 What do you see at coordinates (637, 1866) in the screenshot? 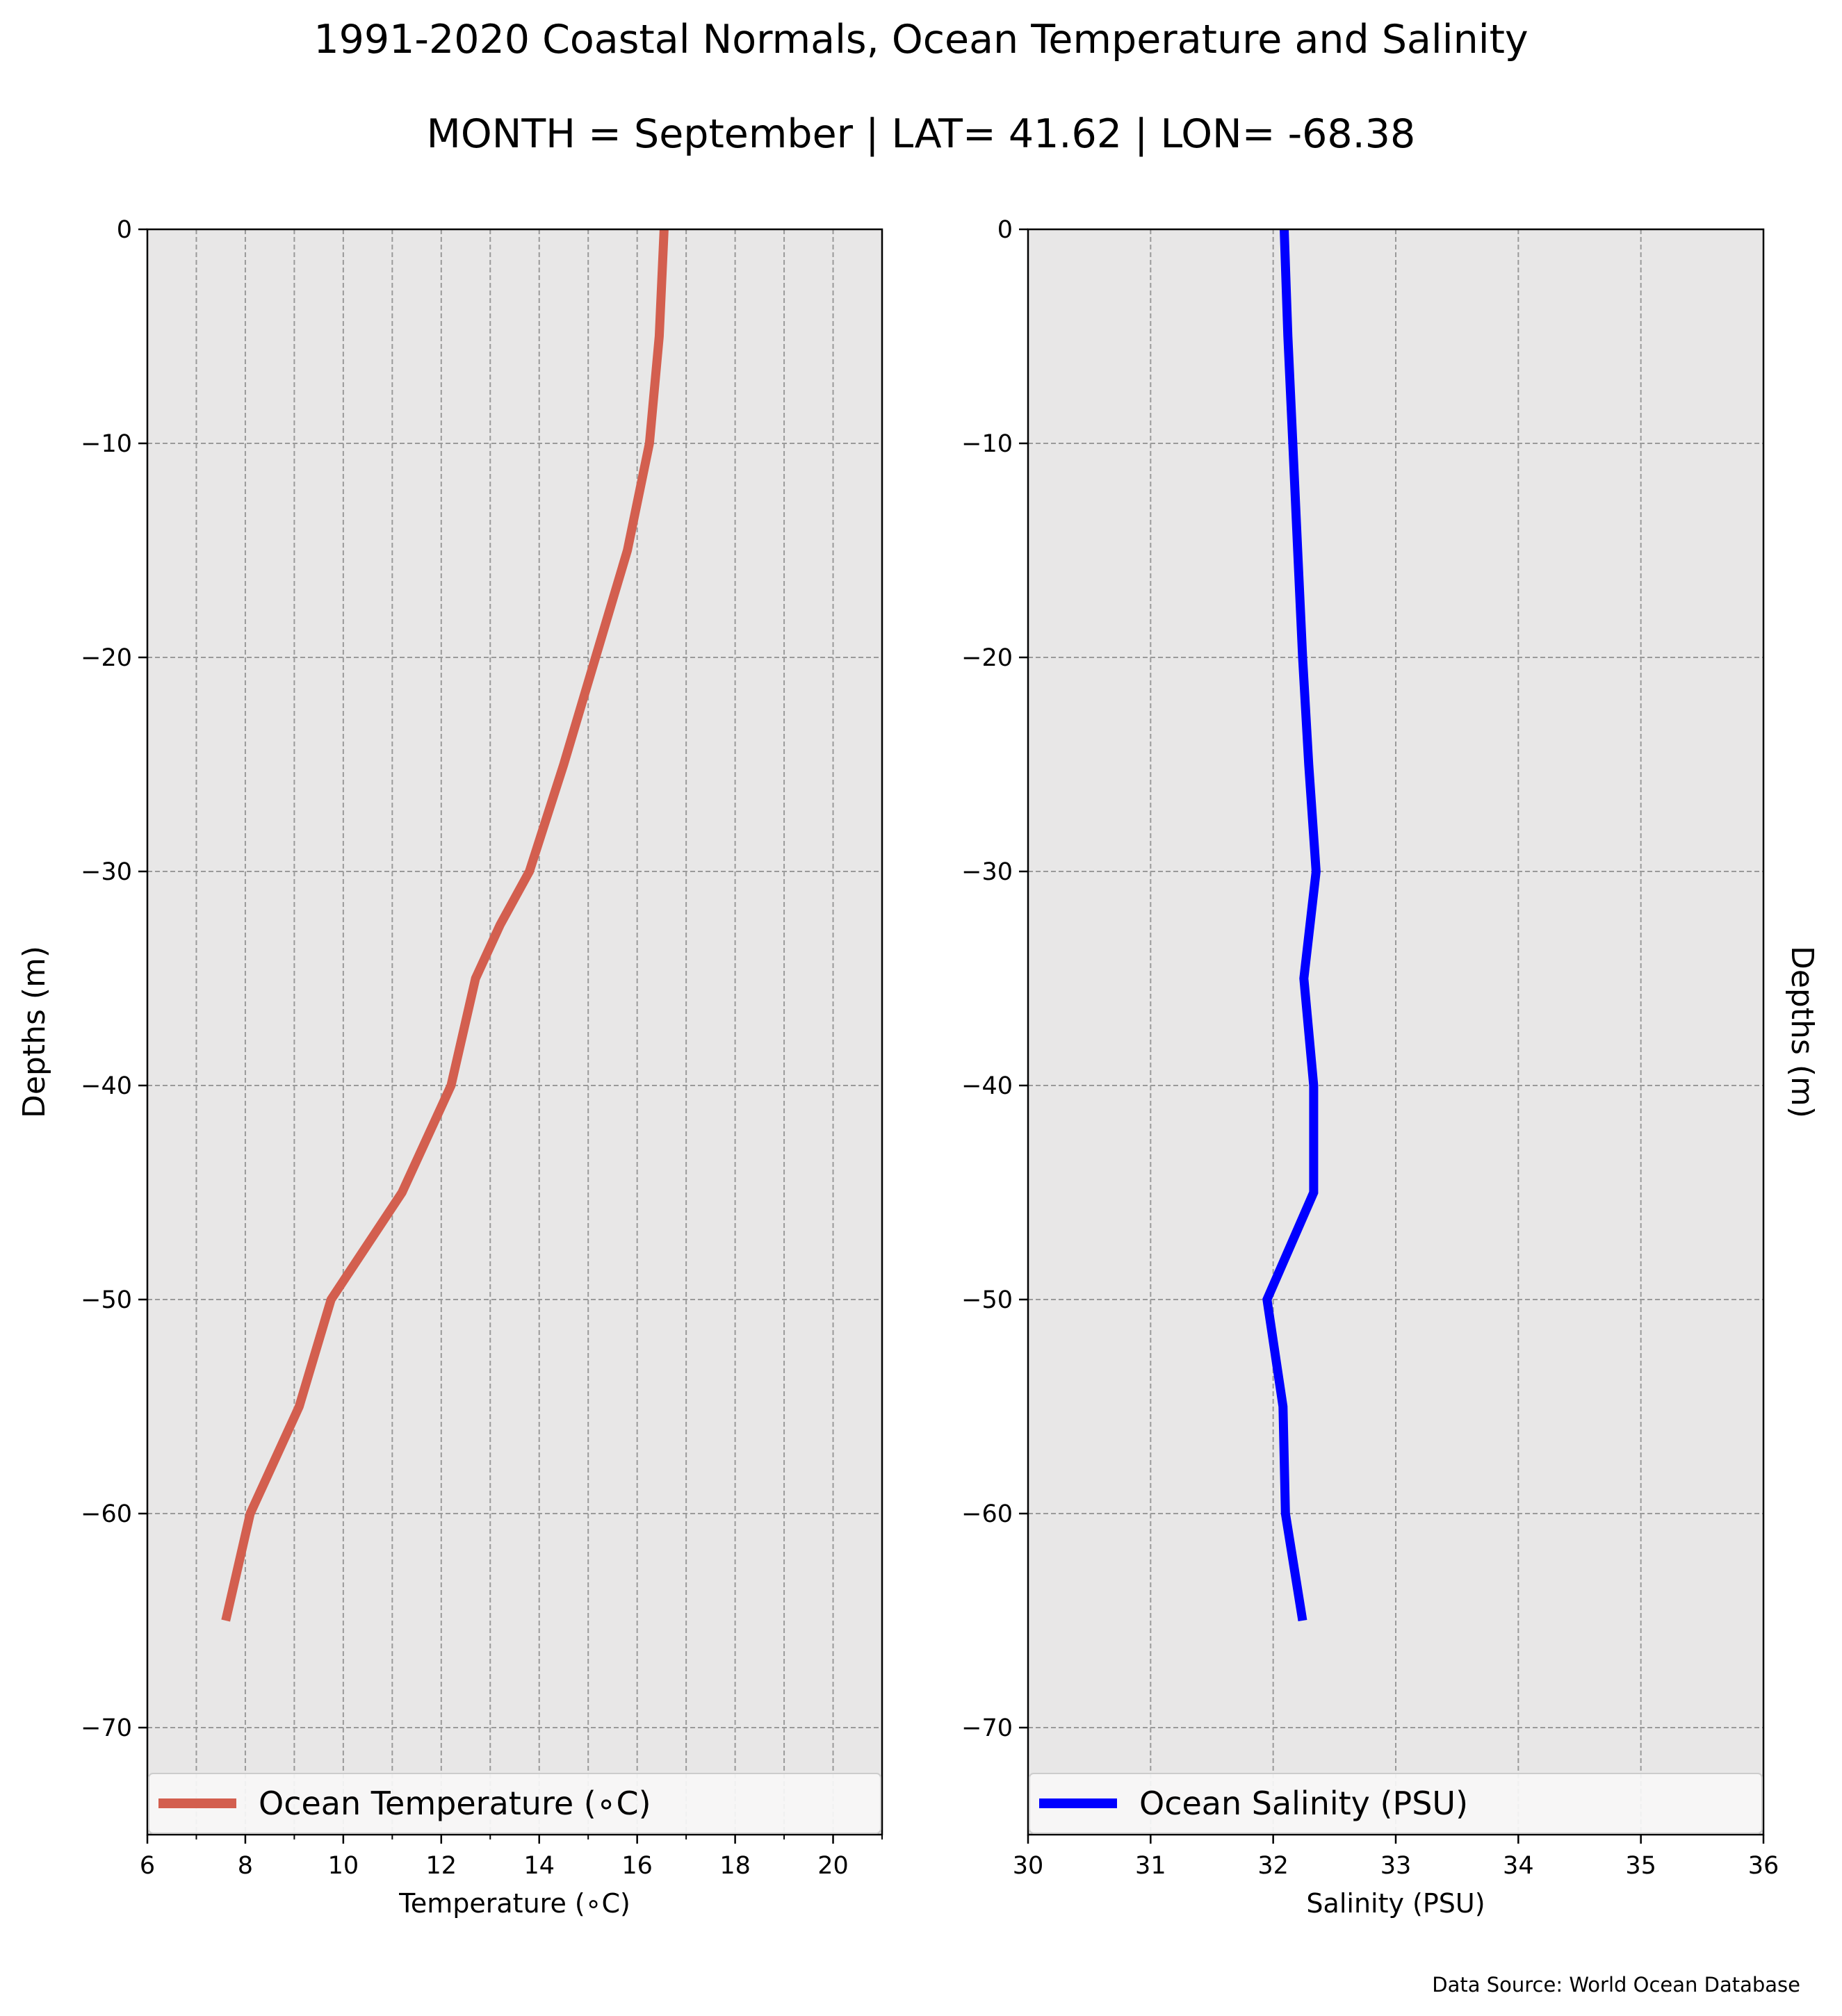
I see `temperature-tick-label-x: 16` at bounding box center [637, 1866].